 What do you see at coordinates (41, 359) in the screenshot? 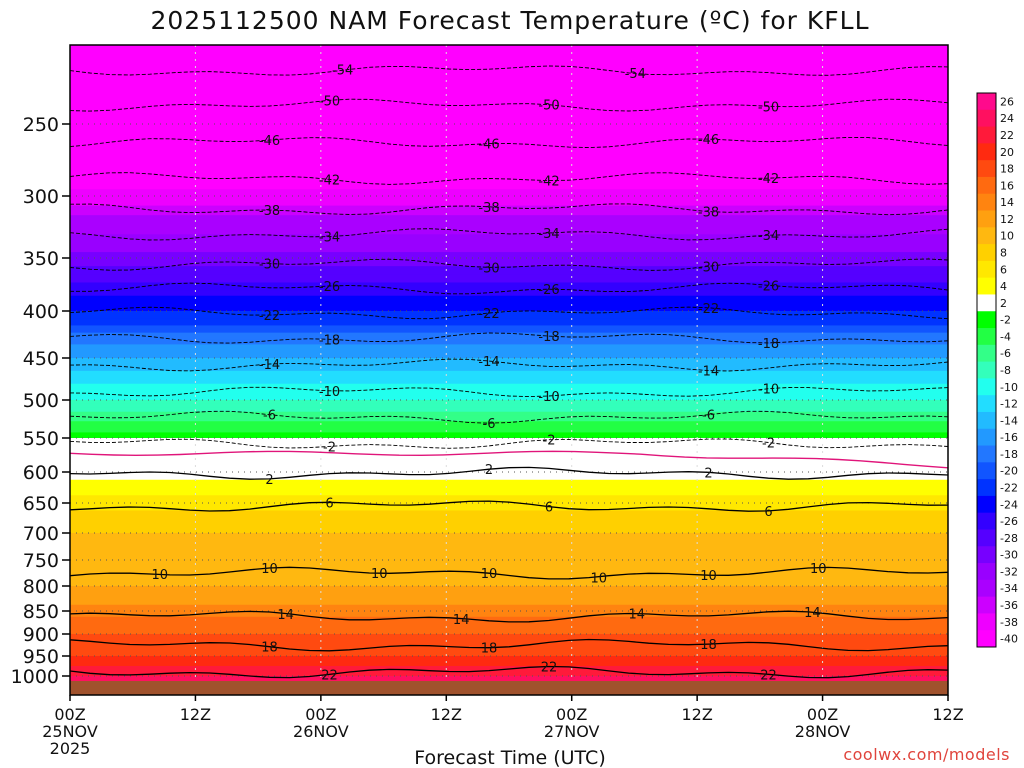
I see `y-tick-label: 450` at bounding box center [41, 359].